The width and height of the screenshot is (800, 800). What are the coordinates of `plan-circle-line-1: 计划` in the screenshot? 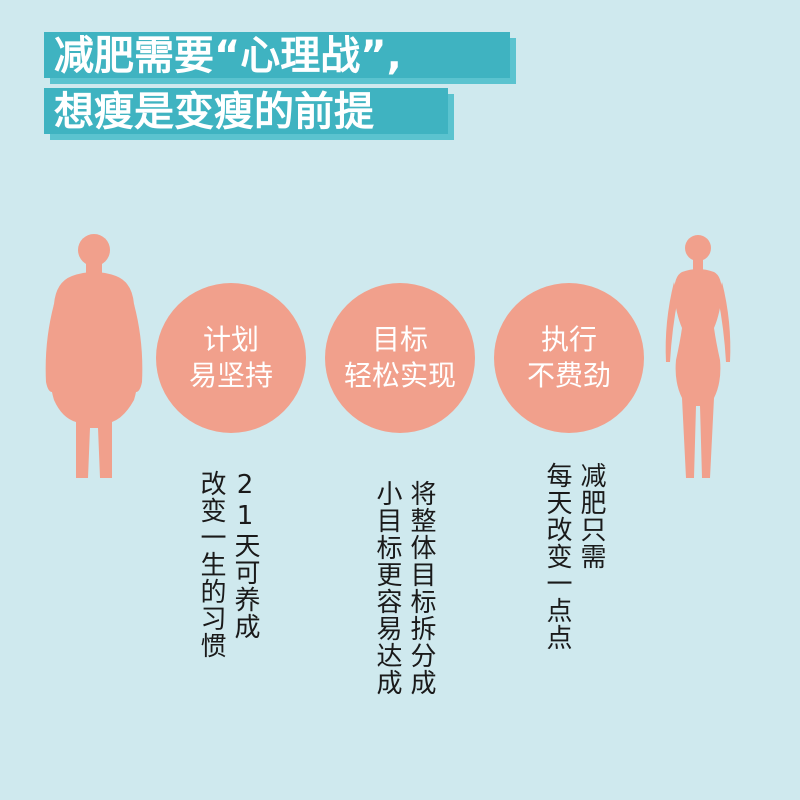 It's located at (230, 339).